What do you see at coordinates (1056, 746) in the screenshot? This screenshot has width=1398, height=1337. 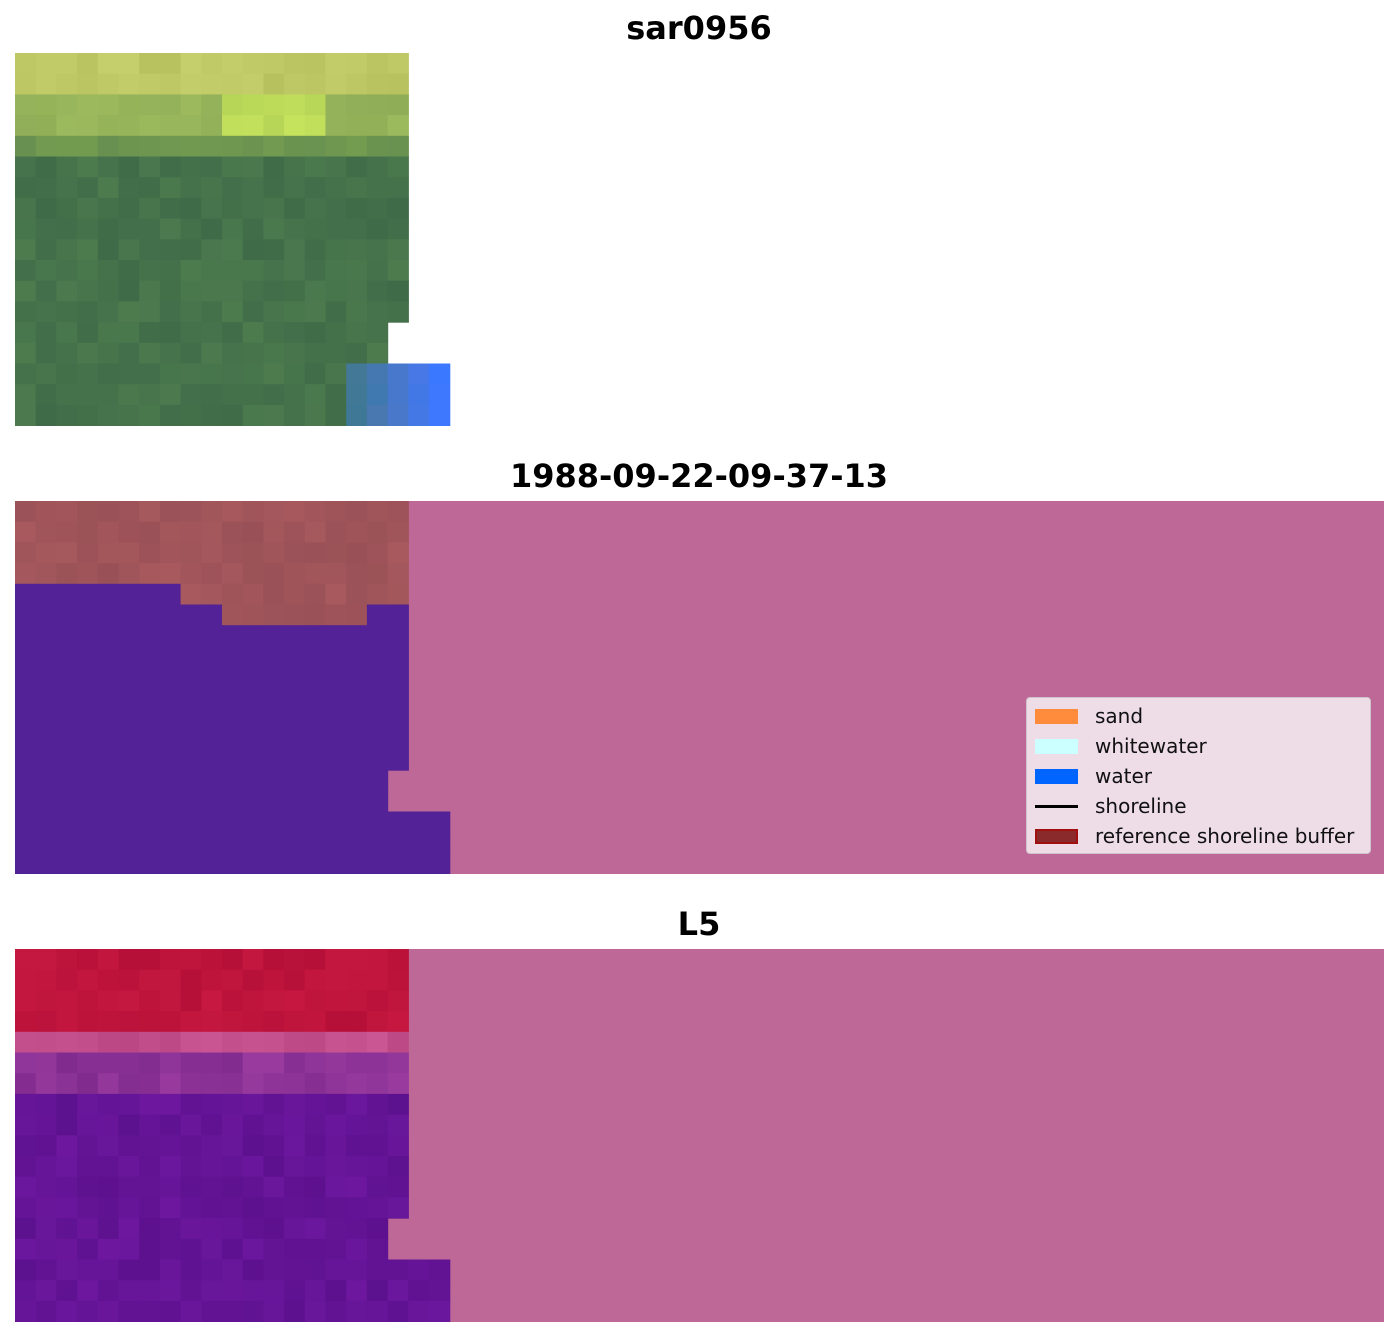 I see `whitewater-swatch` at bounding box center [1056, 746].